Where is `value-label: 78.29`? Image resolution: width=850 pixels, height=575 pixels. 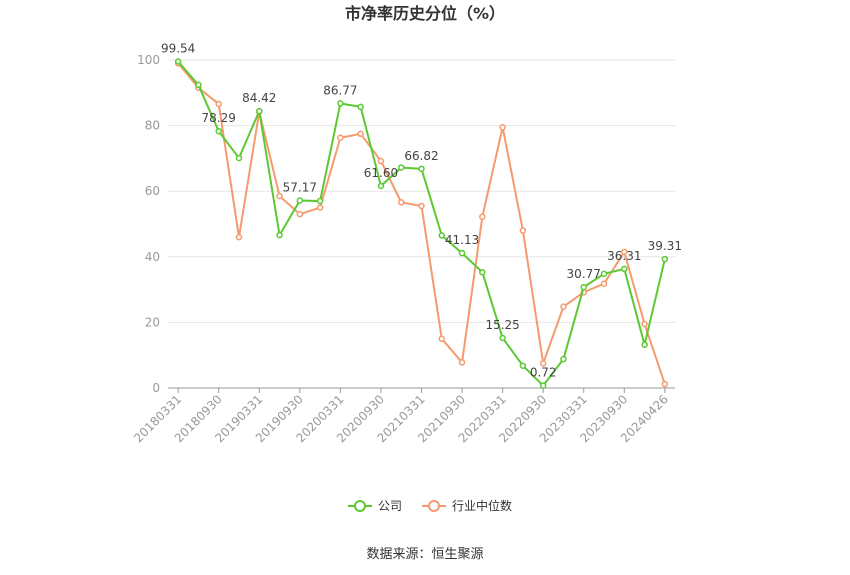 value-label: 78.29 is located at coordinates (219, 118).